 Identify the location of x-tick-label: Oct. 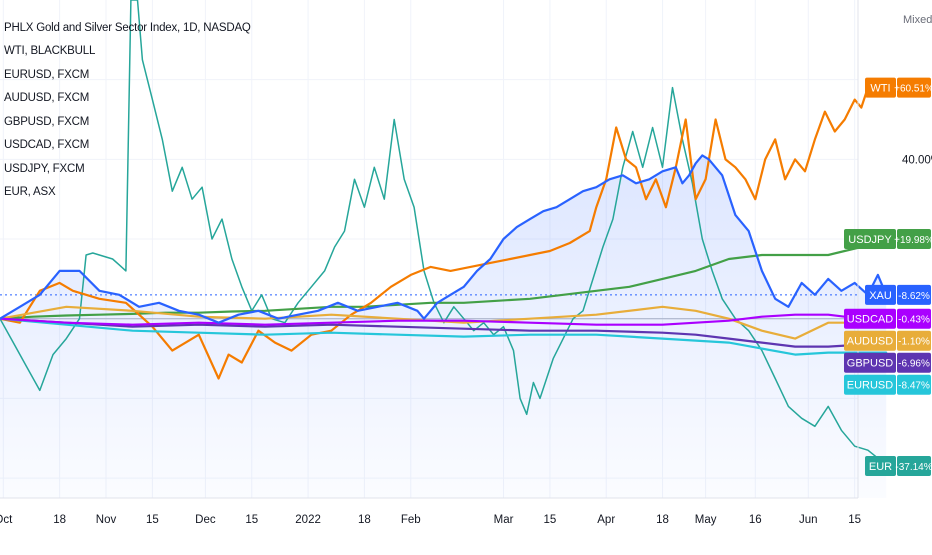
(6, 520).